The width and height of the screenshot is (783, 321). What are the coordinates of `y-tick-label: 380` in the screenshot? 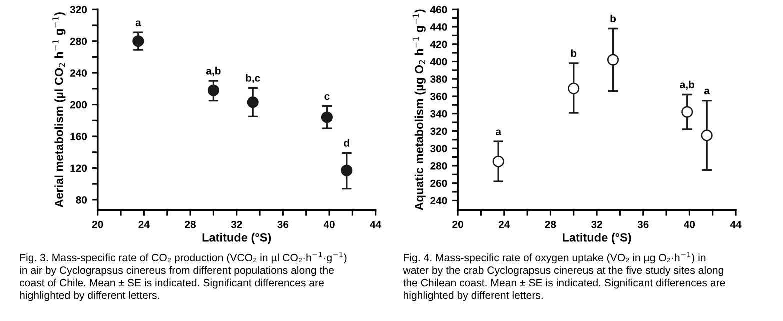 It's located at (439, 79).